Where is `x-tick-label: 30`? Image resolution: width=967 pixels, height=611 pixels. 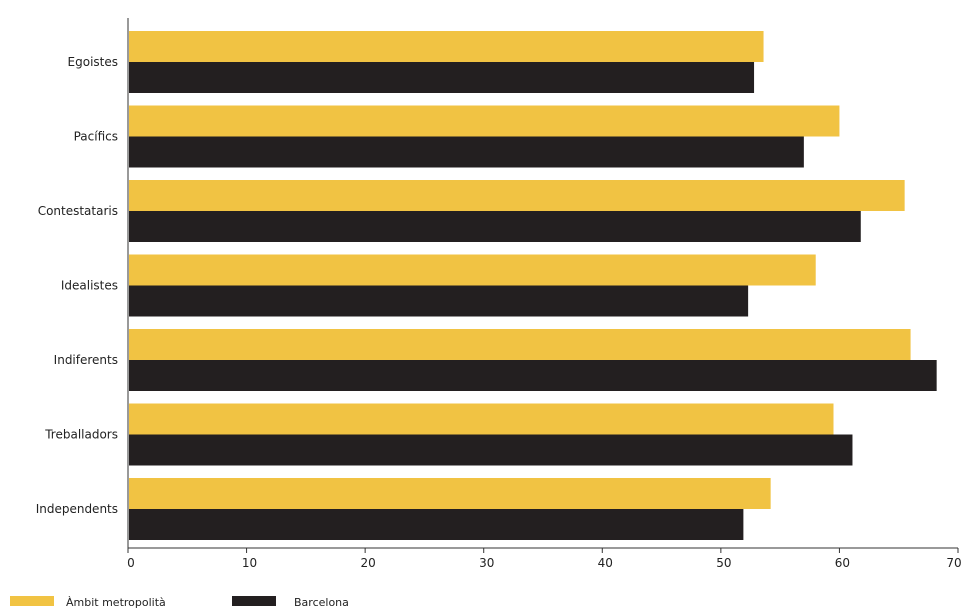
x-tick-label: 30 is located at coordinates (486, 563).